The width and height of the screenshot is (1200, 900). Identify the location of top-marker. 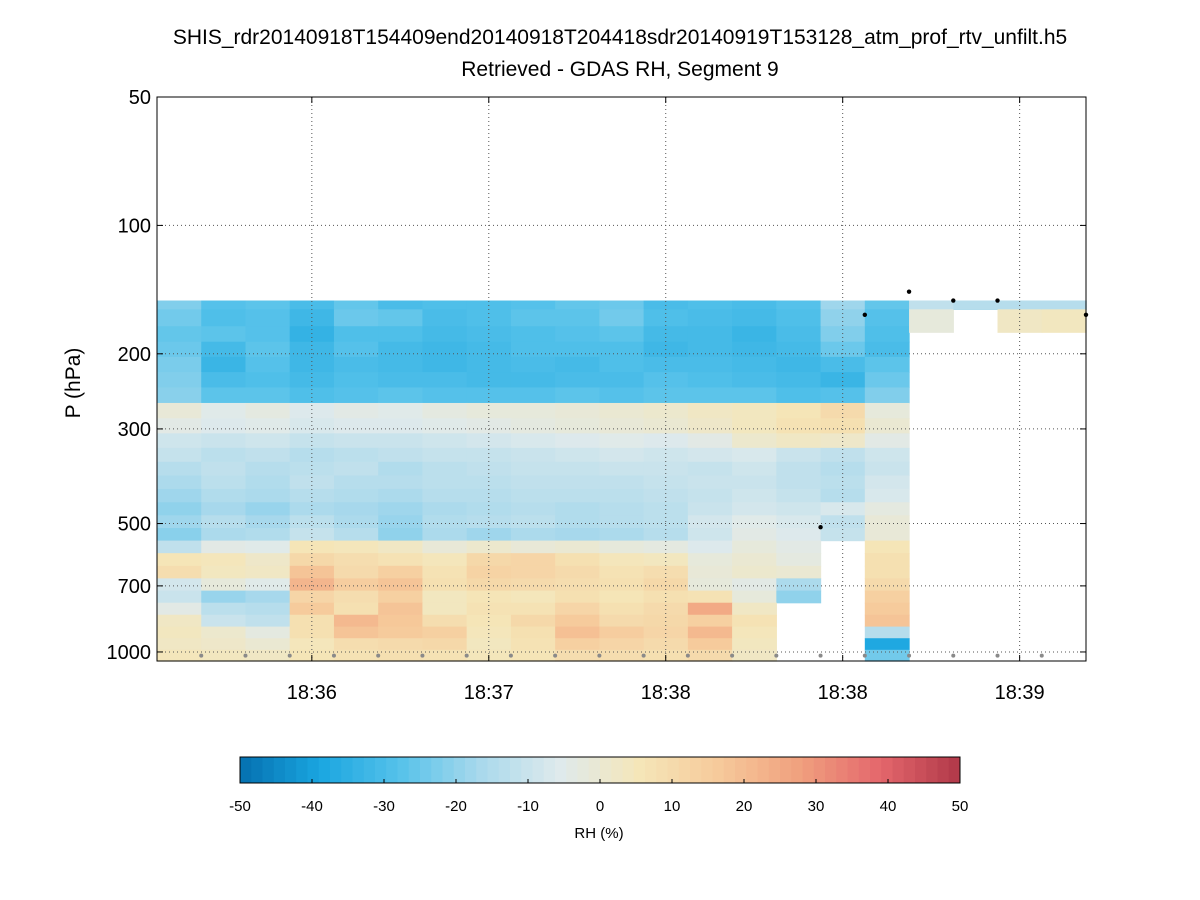
(997, 300).